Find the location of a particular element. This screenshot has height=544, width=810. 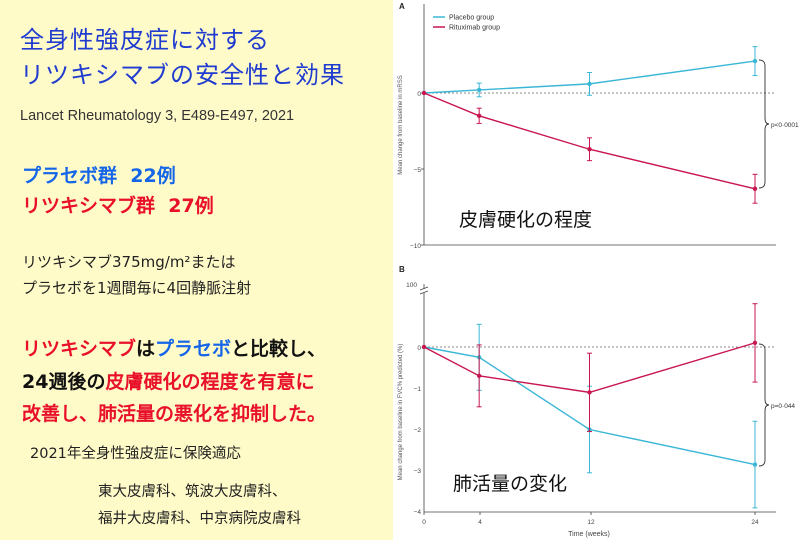

panel-b-p-value: p=0·044 is located at coordinates (783, 406).